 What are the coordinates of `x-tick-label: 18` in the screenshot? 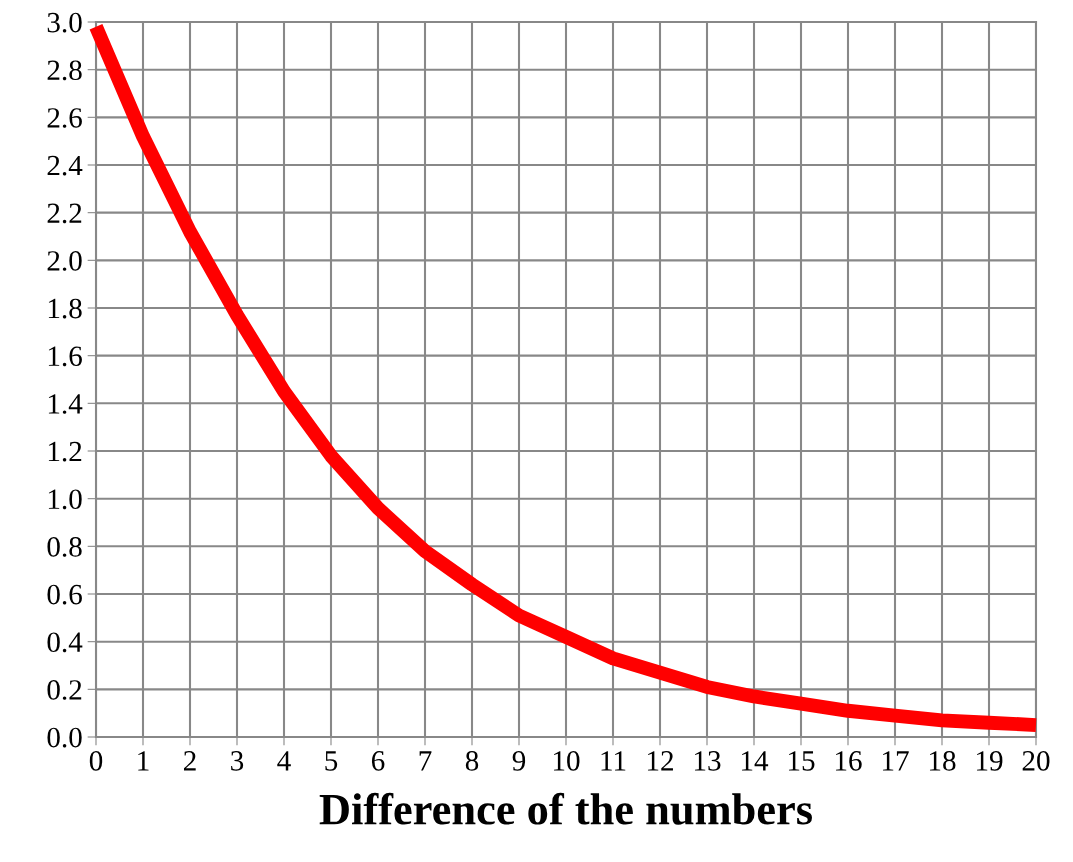 It's located at (942, 761).